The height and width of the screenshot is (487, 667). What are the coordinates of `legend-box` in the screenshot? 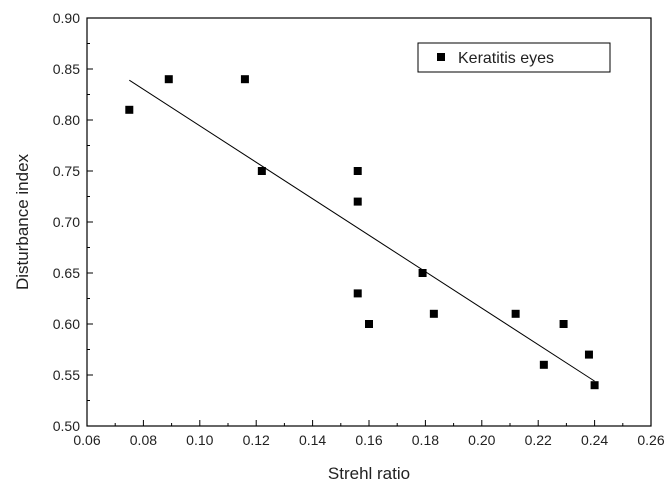 It's located at (514, 57).